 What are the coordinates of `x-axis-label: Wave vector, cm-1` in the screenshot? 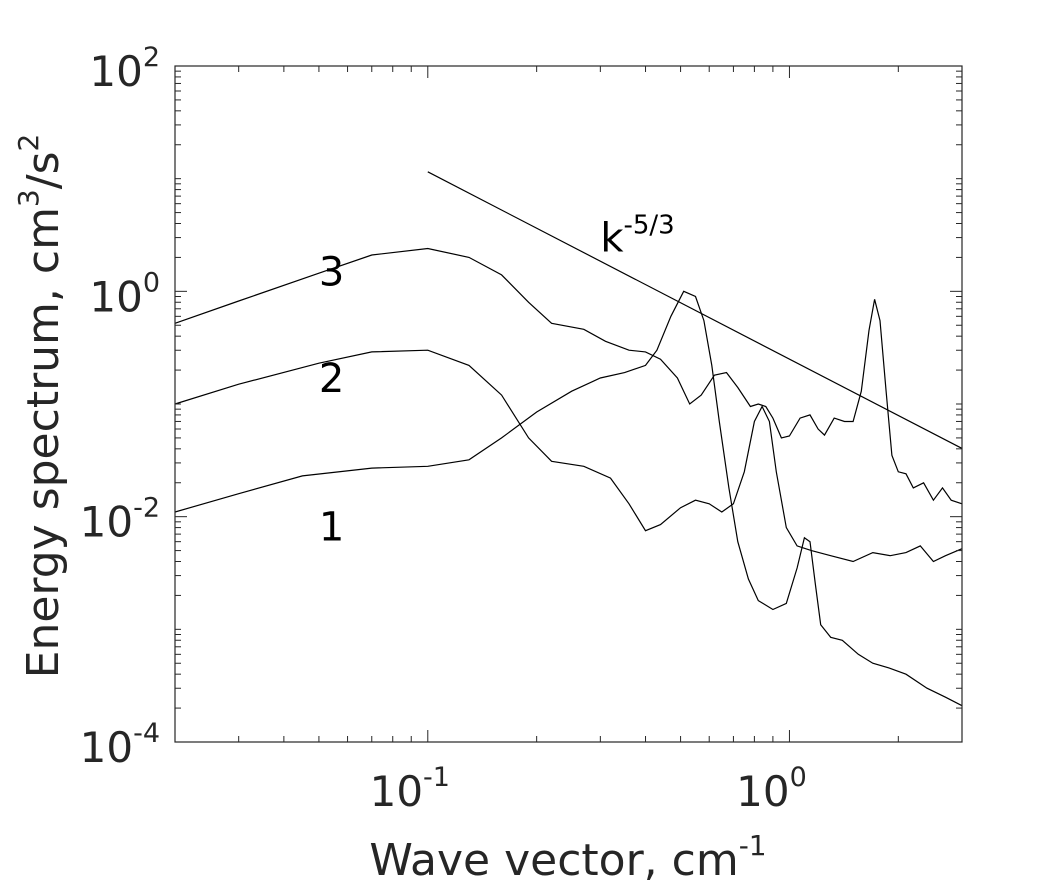 It's located at (567, 857).